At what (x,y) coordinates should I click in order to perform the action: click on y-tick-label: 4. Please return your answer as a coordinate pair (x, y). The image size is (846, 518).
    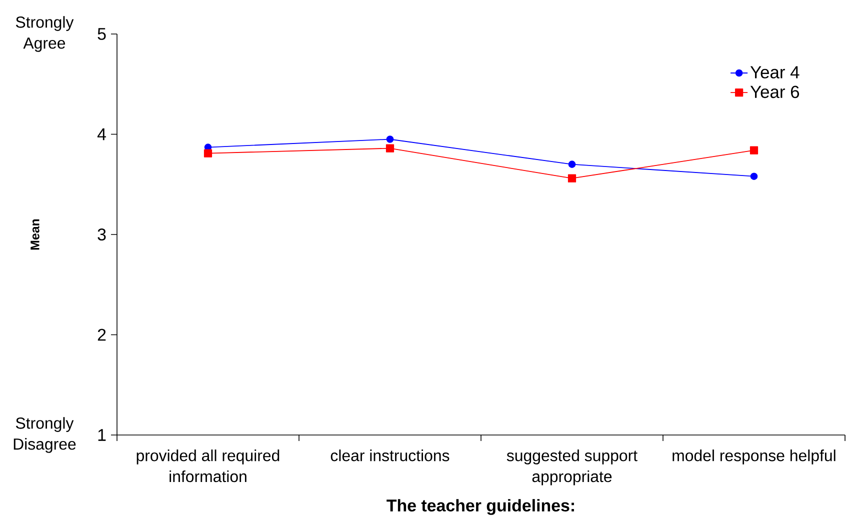
    Looking at the image, I should click on (101, 134).